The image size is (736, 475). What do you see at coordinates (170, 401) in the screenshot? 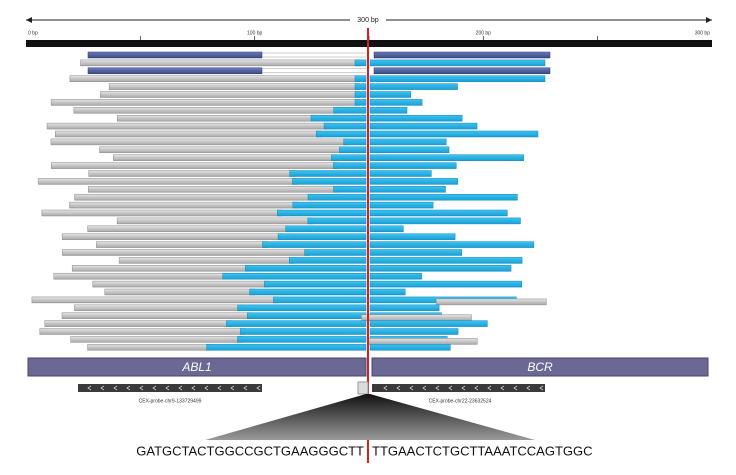
I see `probe-label: CEX-probe-chr9-133729499` at bounding box center [170, 401].